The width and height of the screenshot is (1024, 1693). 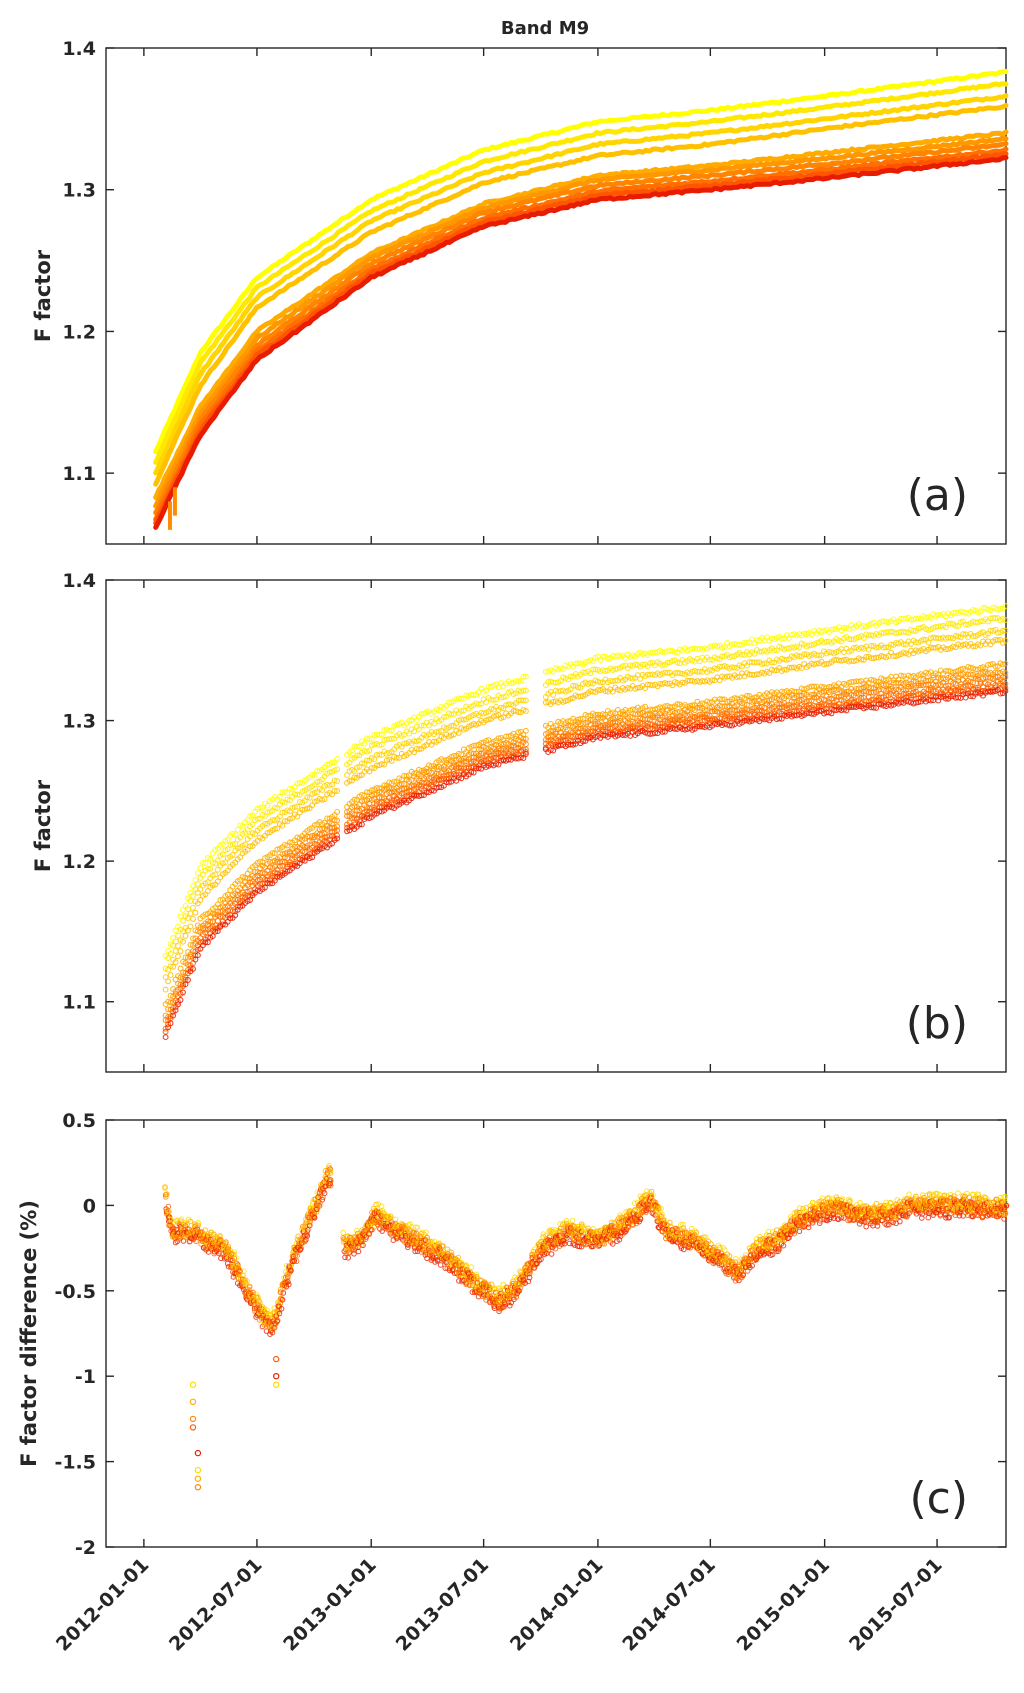 I want to click on y-tick-label: -1.5, so click(x=75, y=1463).